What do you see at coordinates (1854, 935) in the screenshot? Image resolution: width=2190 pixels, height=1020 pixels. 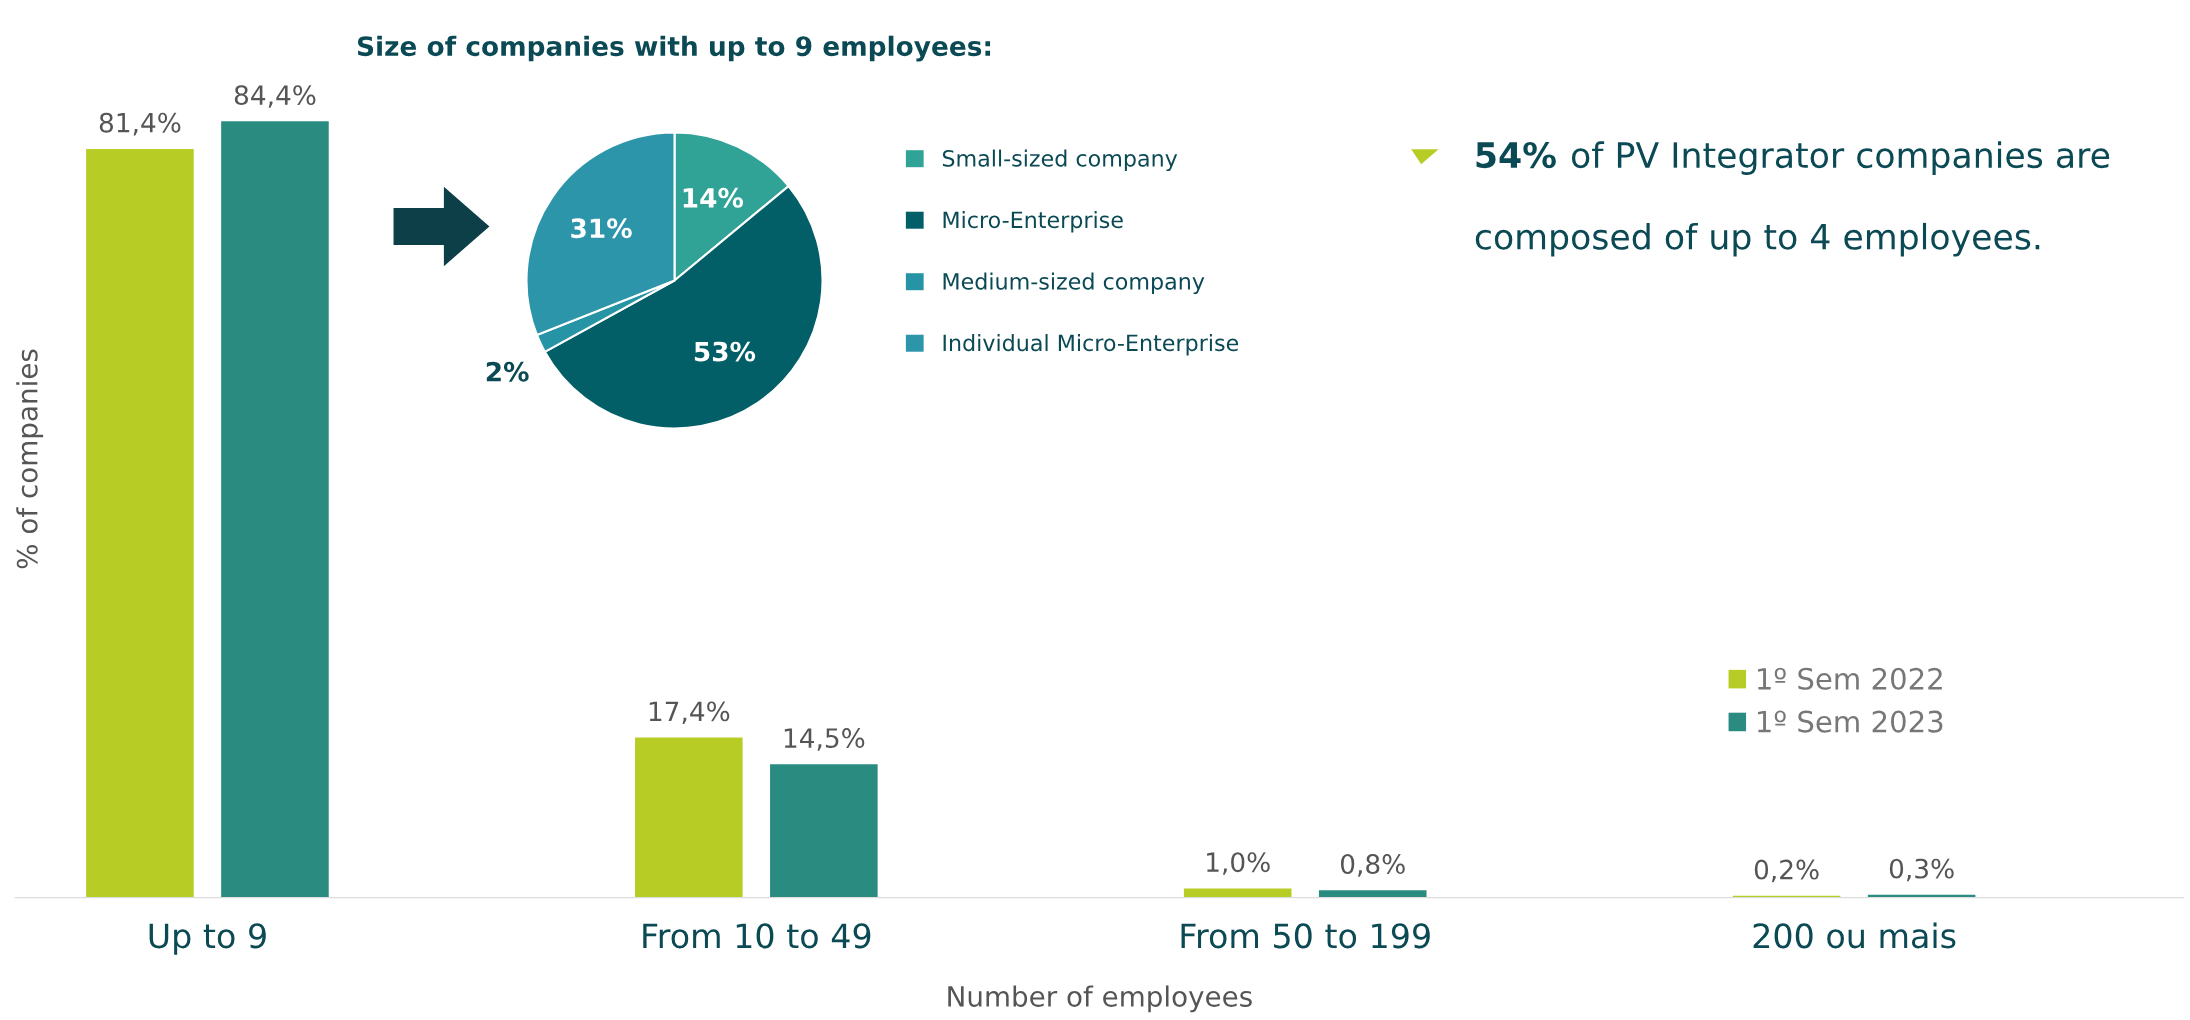 I see `x-tick-label: 200 ou mais` at bounding box center [1854, 935].